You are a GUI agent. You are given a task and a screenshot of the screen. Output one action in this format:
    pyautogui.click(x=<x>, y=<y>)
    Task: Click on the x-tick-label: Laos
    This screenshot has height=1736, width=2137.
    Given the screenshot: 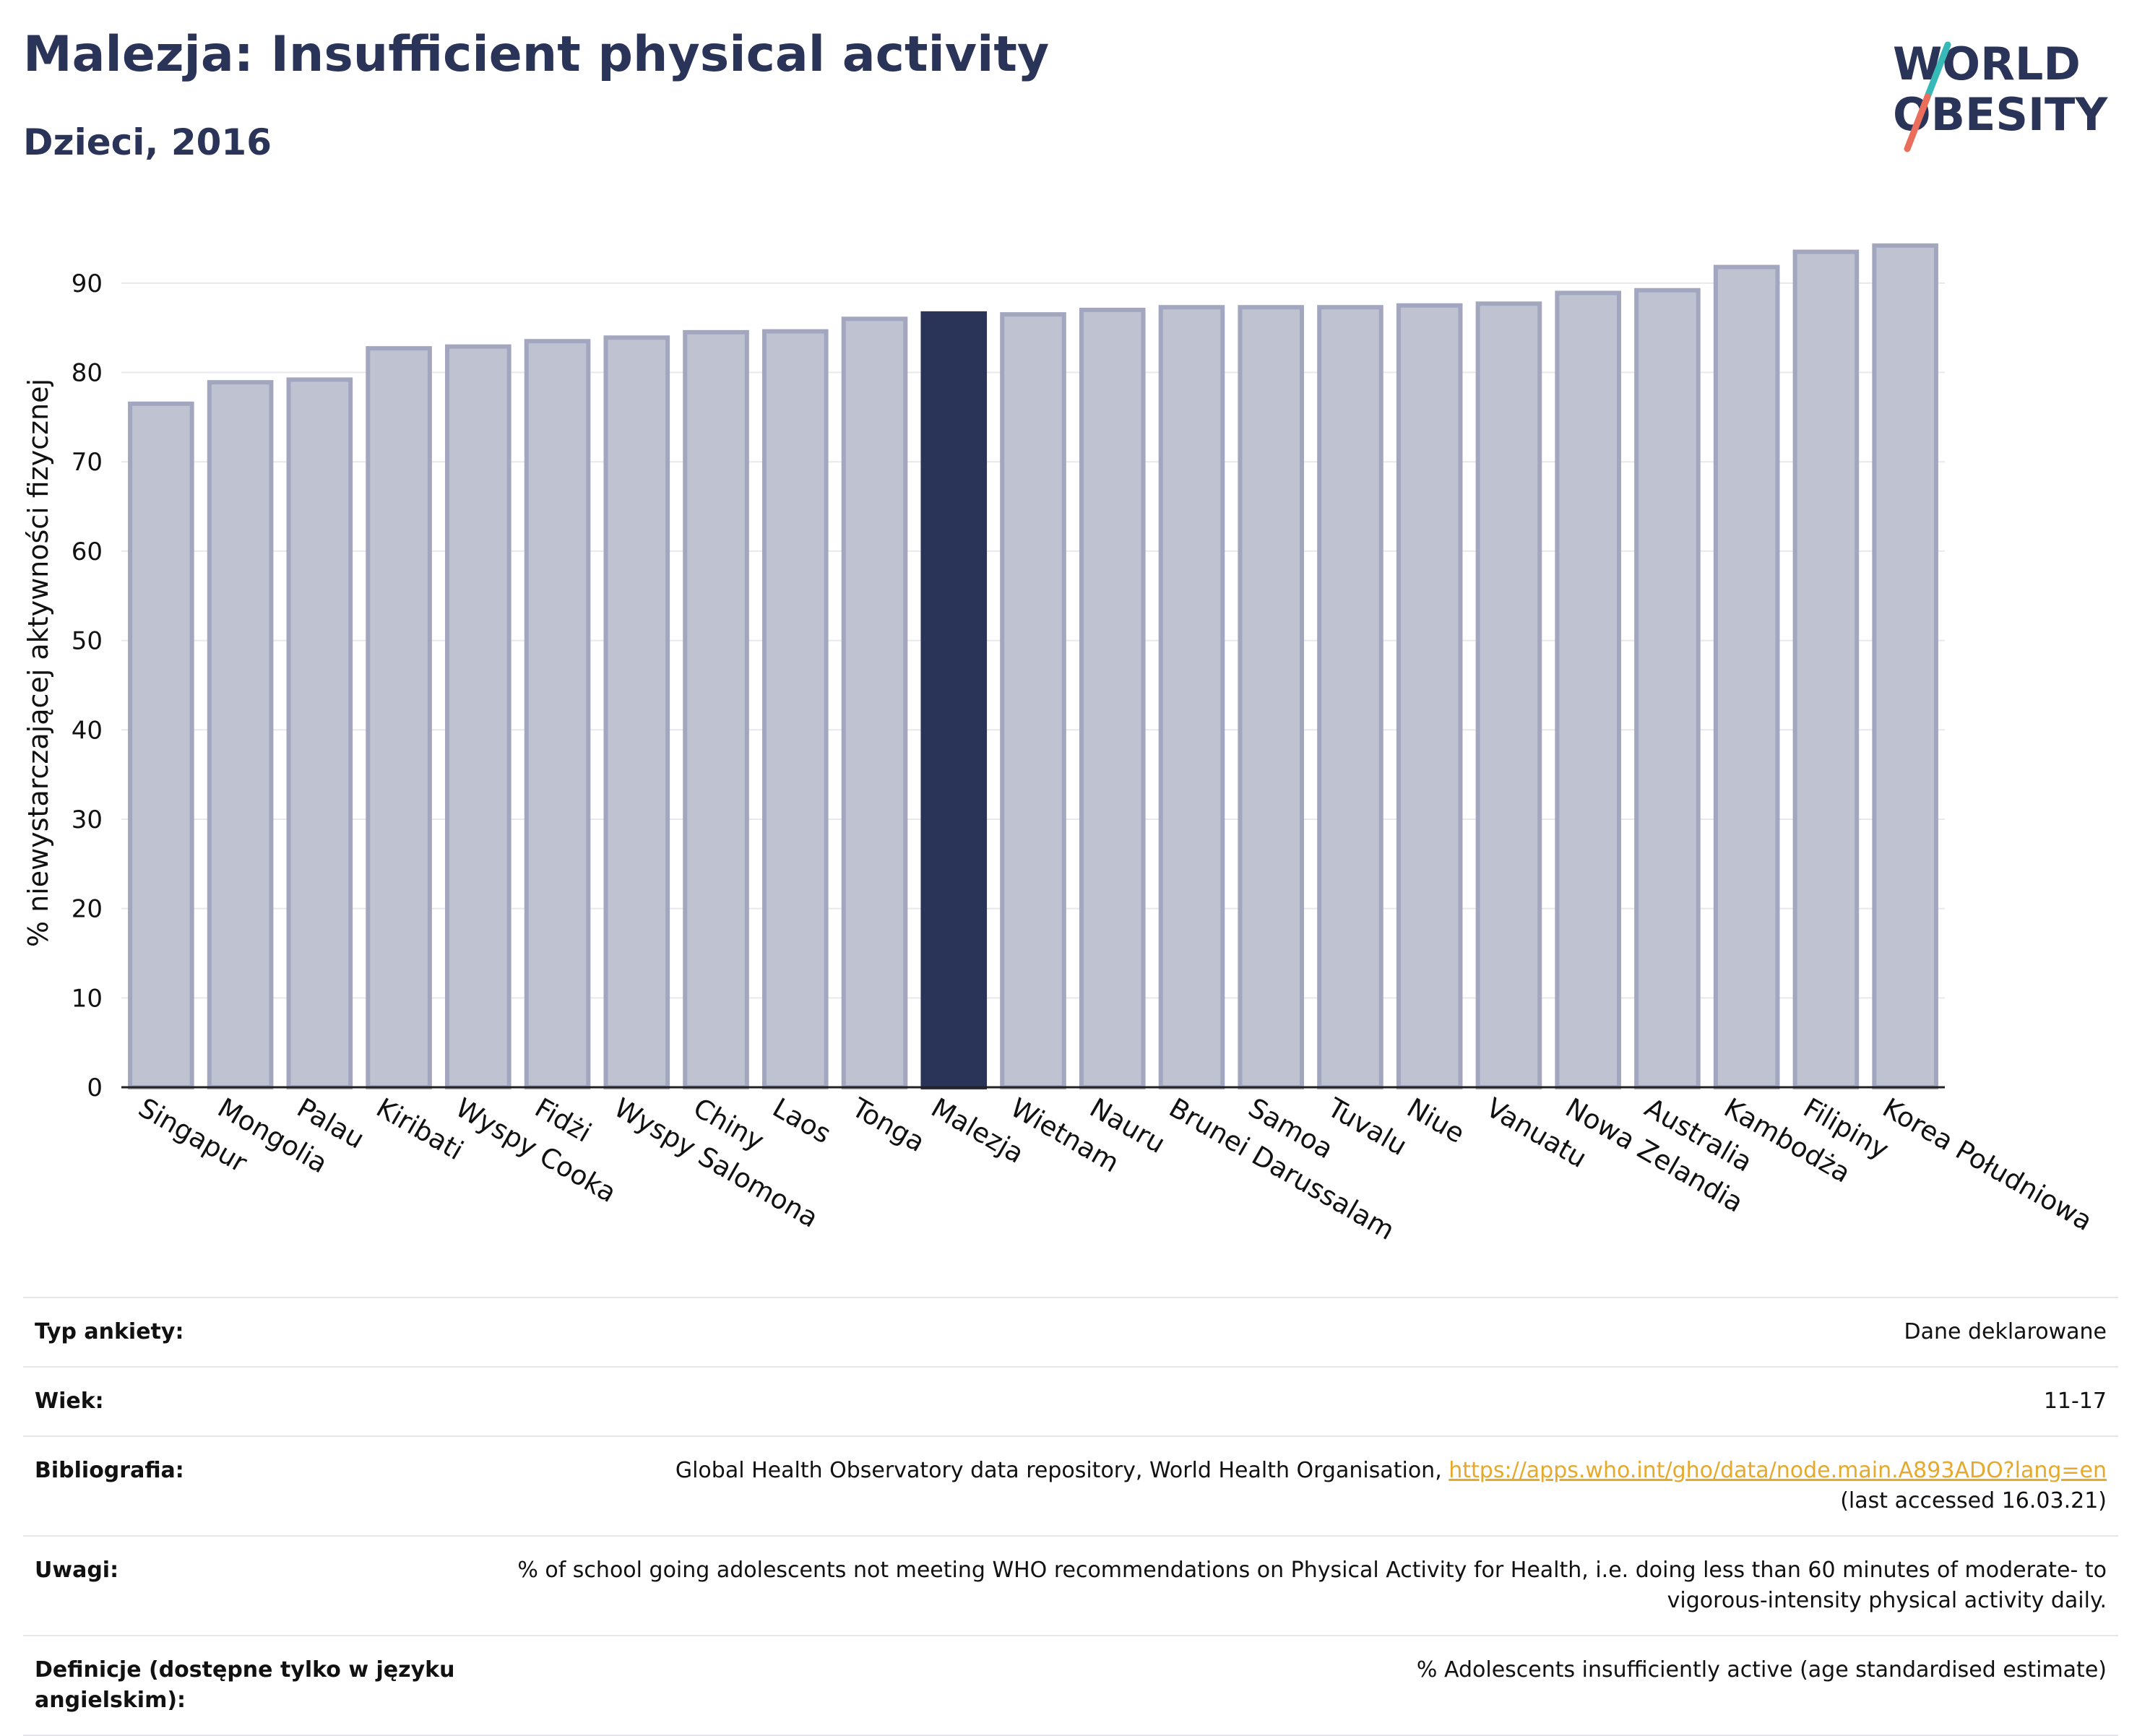 What is the action you would take?
    pyautogui.click(x=801, y=1121)
    